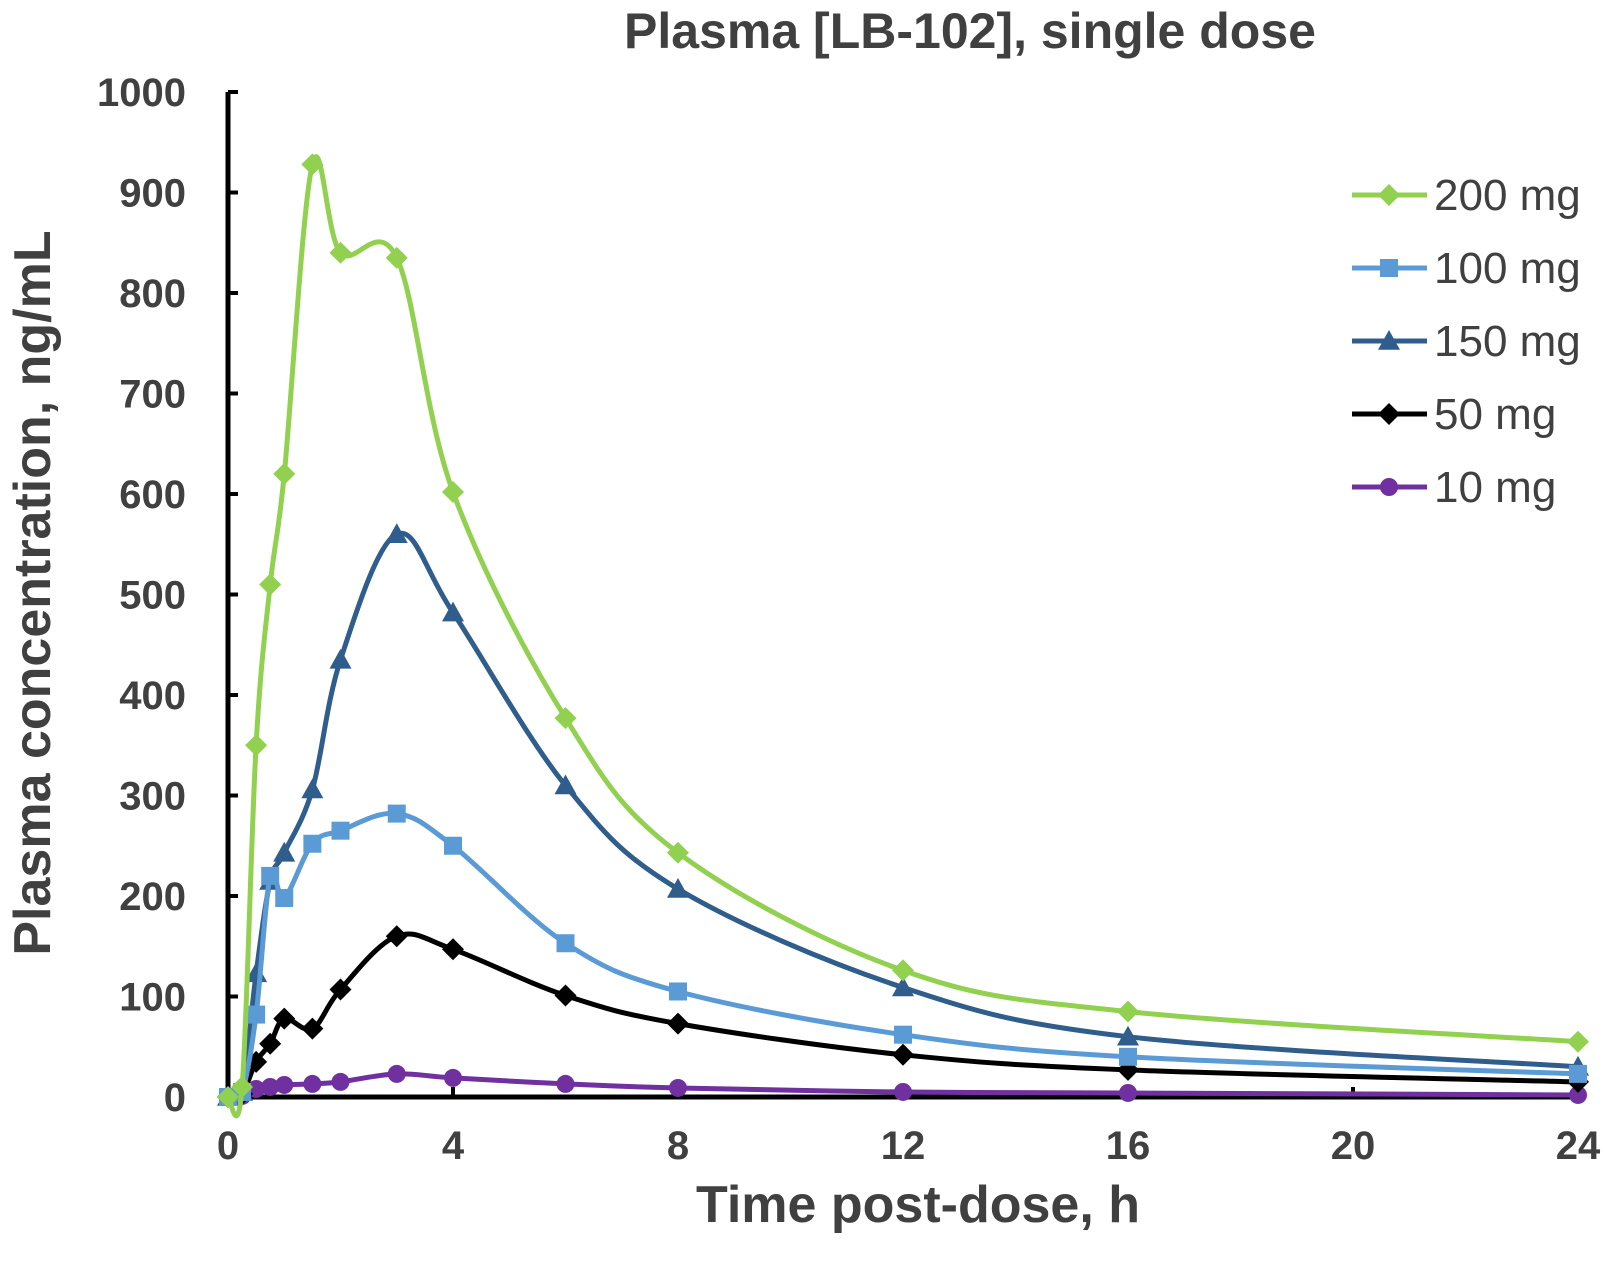 This screenshot has width=1615, height=1282. What do you see at coordinates (918, 1205) in the screenshot?
I see `x-axis-title: Time post-dose, h` at bounding box center [918, 1205].